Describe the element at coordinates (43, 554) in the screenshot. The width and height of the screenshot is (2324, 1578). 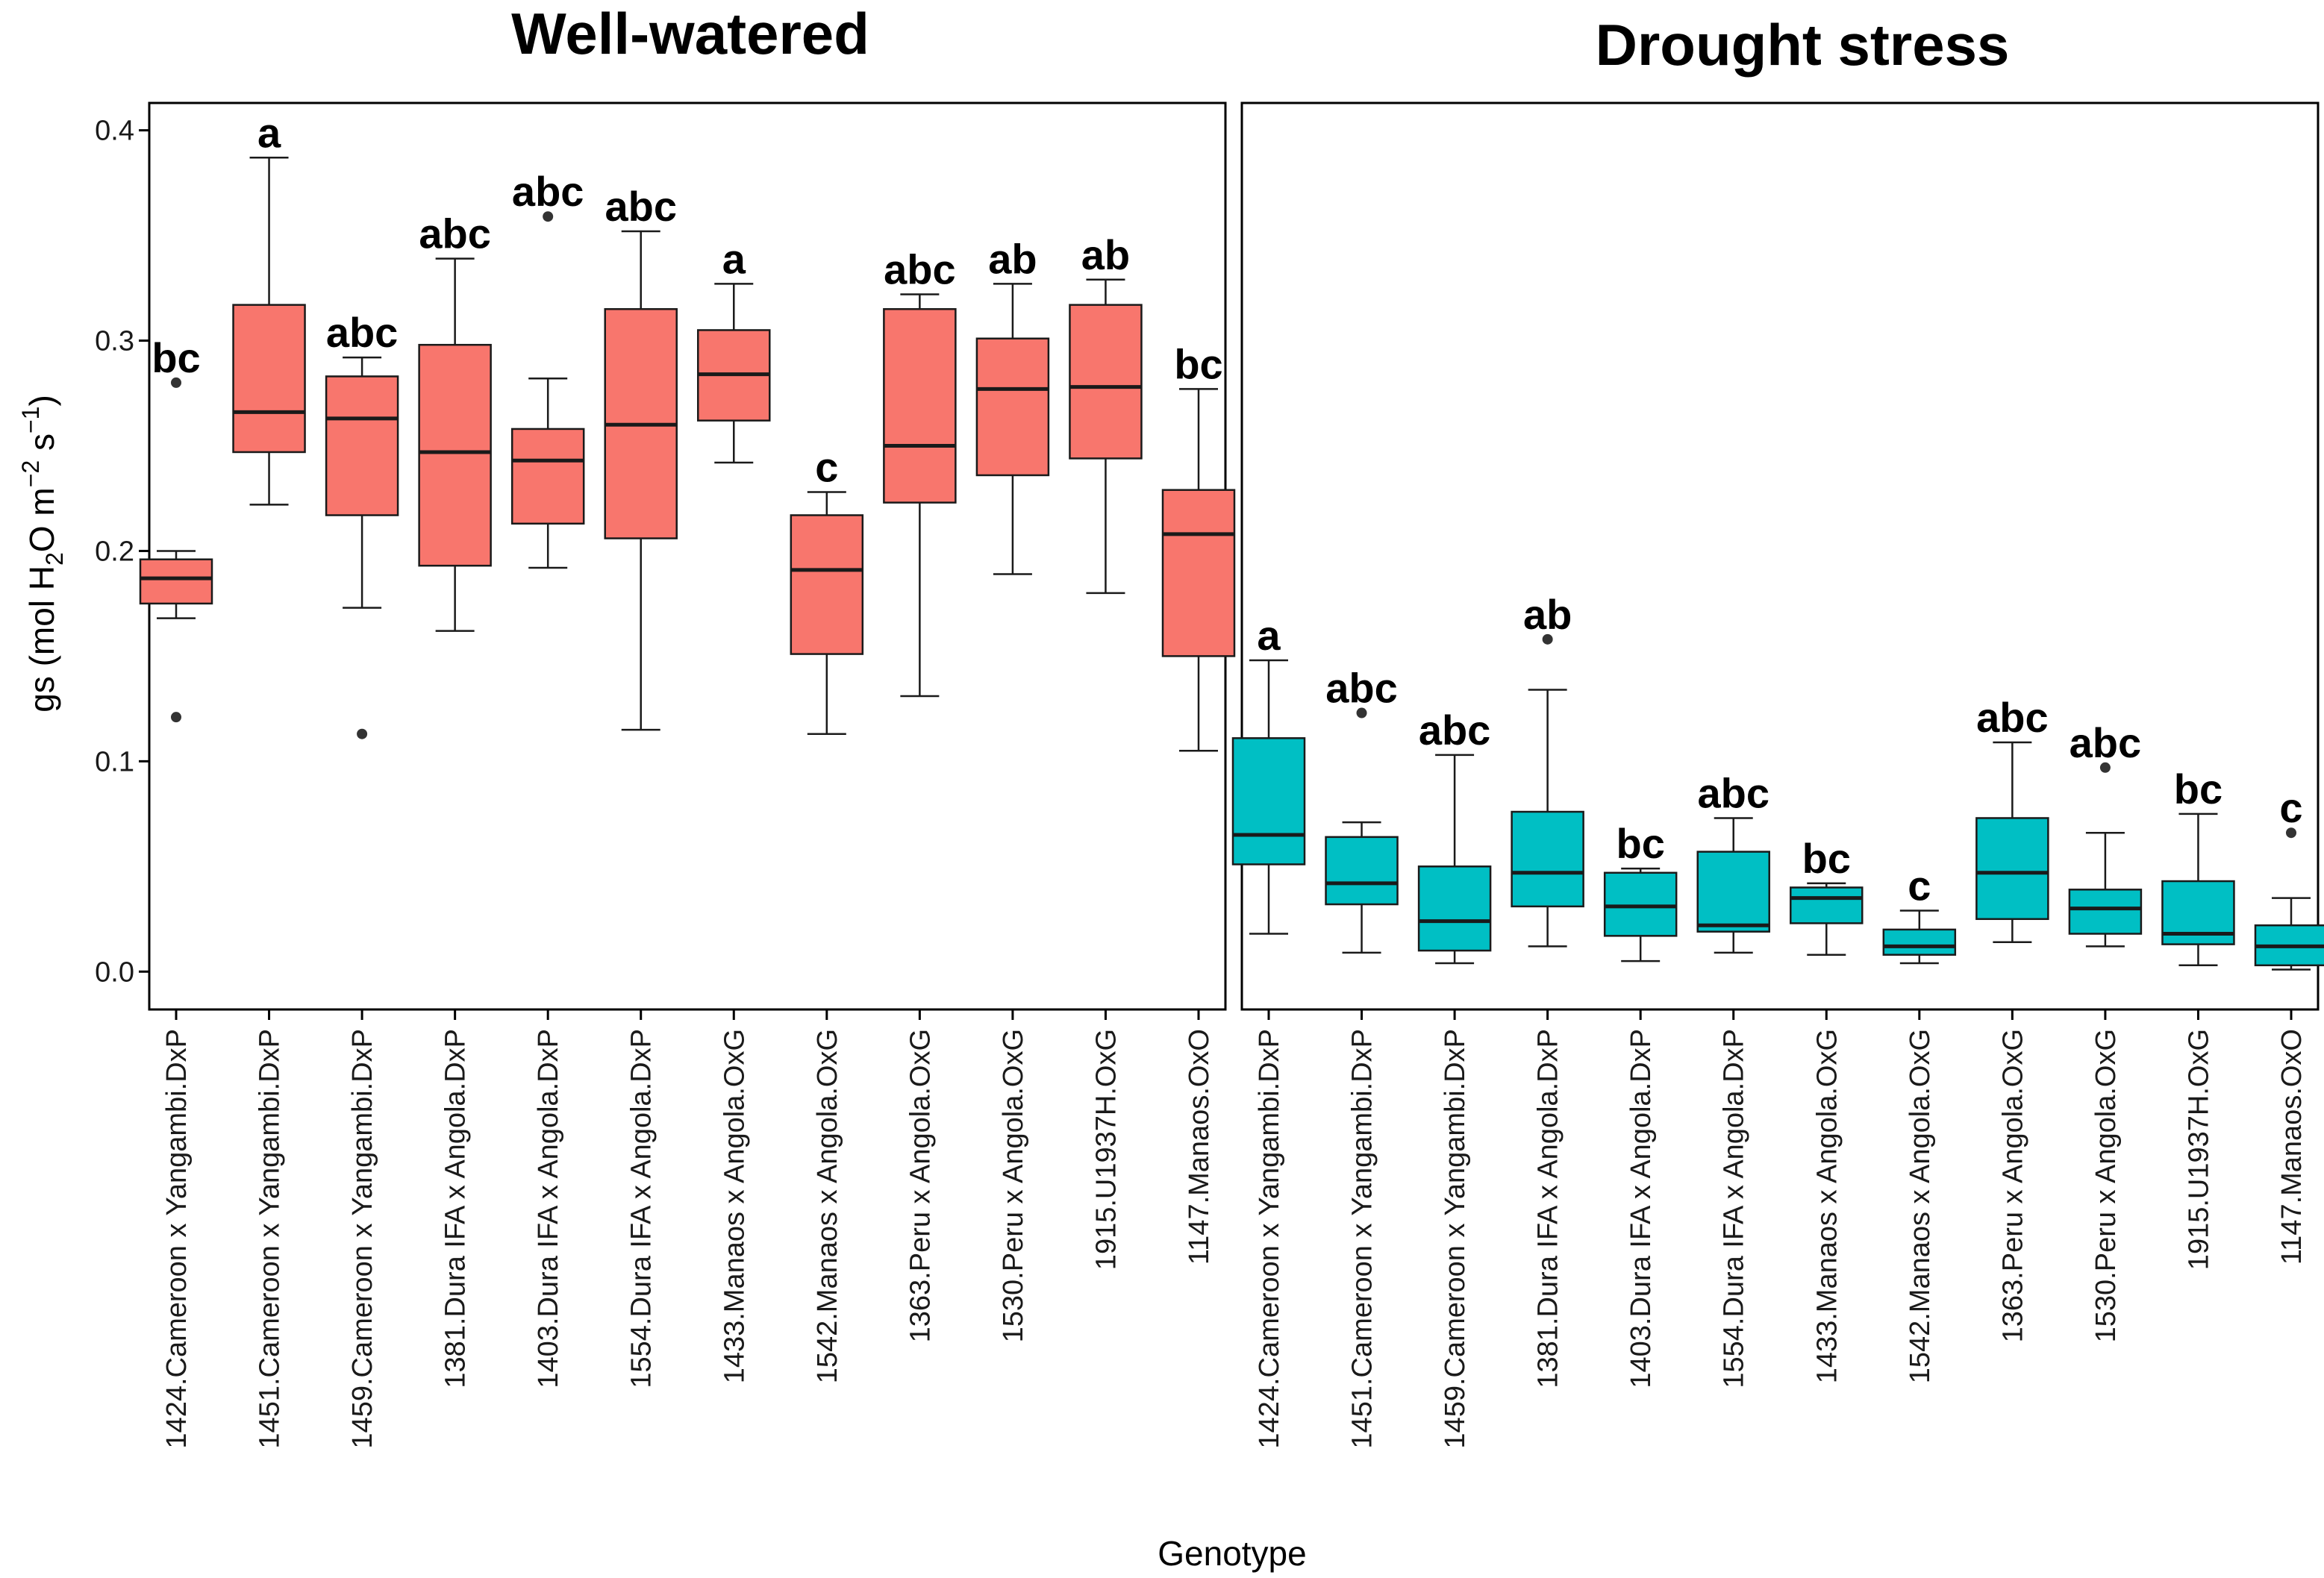
I see `y-axis-label: gs (mol H2O m−2 s−1)` at that location.